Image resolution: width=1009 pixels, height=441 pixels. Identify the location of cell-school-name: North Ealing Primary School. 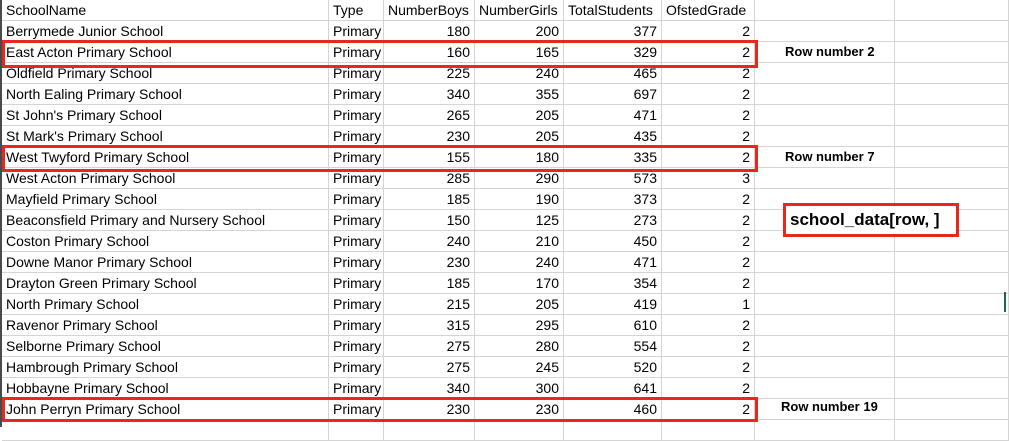
(165, 94).